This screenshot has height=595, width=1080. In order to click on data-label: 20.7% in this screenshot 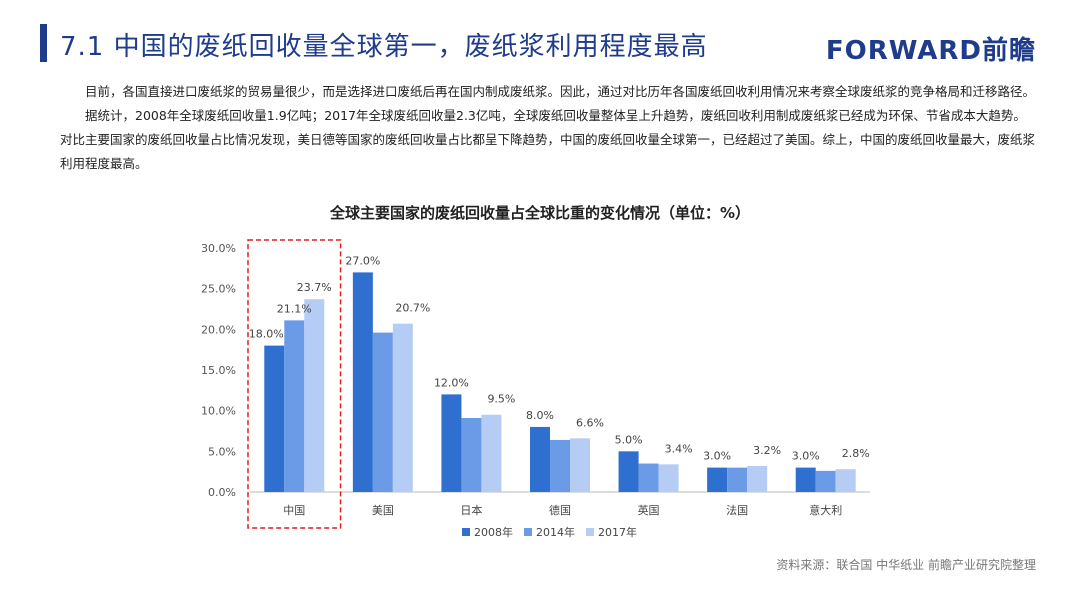, I will do `click(412, 308)`.